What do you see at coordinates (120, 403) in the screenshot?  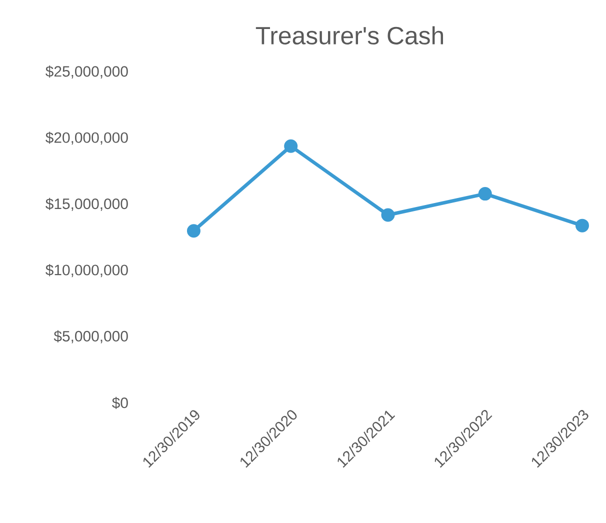 I see `y-tick-label: $0` at bounding box center [120, 403].